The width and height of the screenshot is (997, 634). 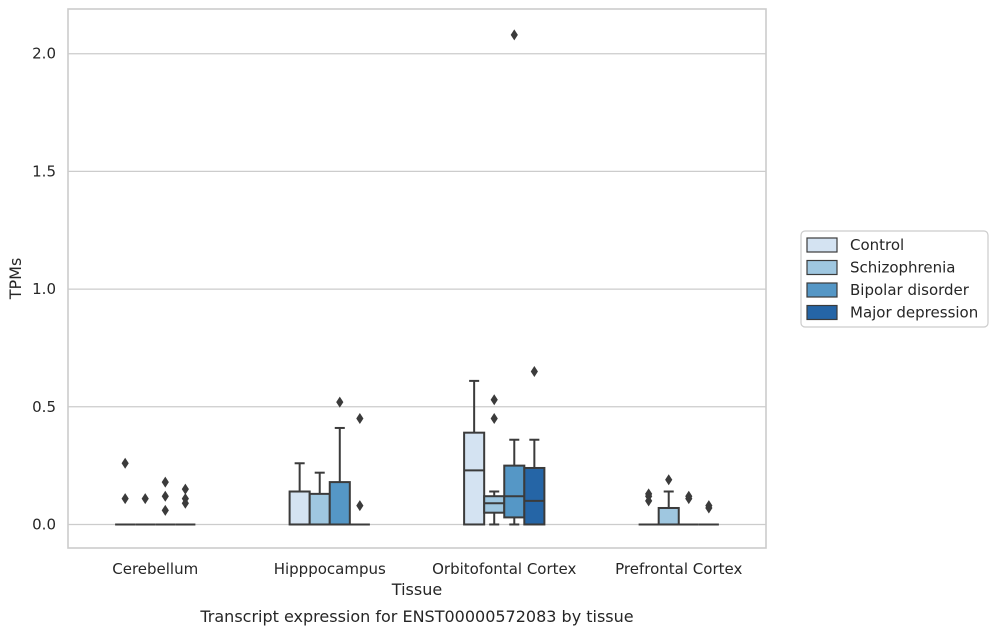 What do you see at coordinates (44, 524) in the screenshot?
I see `y-tick-label: 0.0` at bounding box center [44, 524].